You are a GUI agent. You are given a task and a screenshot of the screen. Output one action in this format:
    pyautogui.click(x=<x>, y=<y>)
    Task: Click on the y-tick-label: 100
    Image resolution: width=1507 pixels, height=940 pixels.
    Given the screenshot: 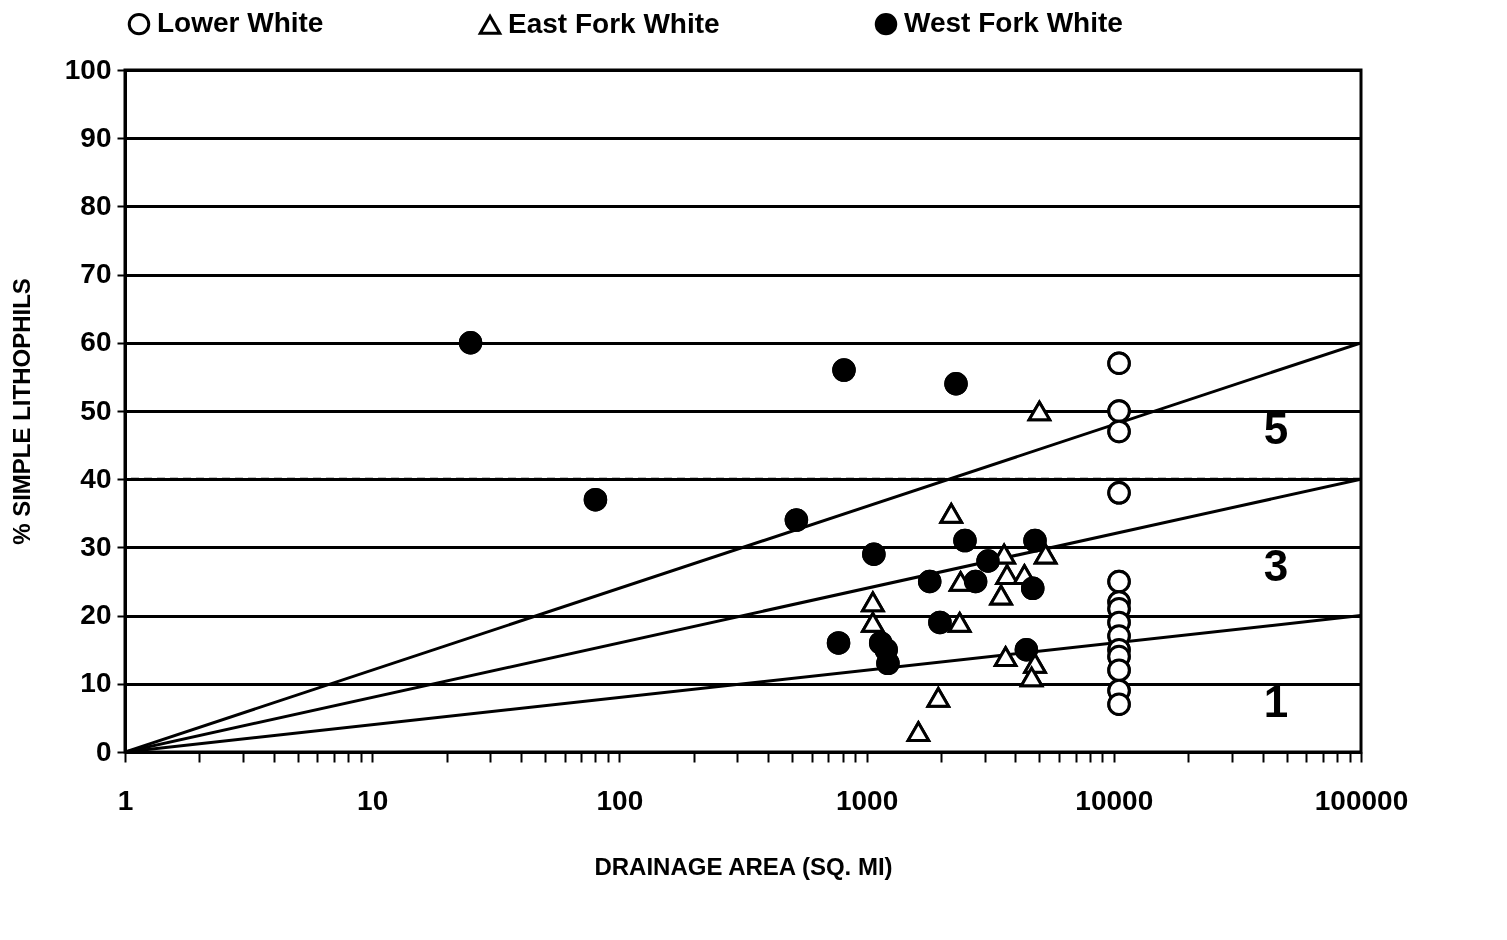 What is the action you would take?
    pyautogui.click(x=88, y=69)
    